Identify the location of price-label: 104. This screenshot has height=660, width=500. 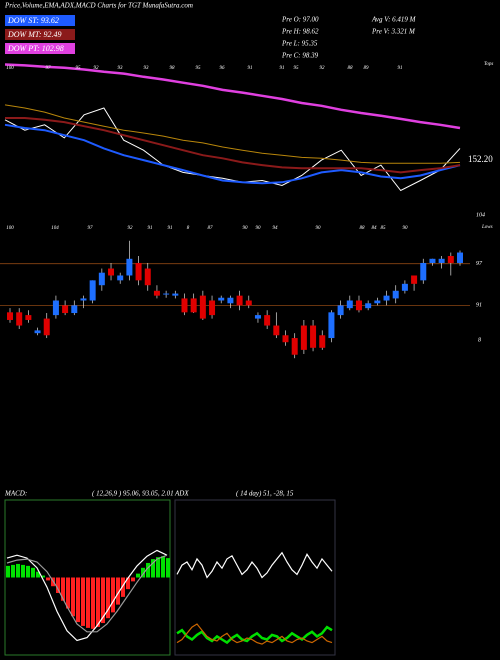
(55, 228).